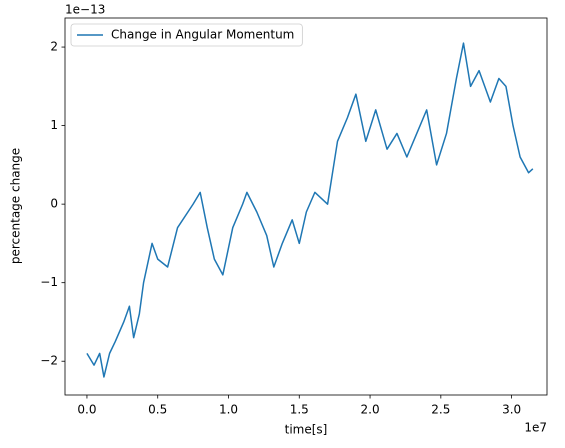  What do you see at coordinates (16, 206) in the screenshot?
I see `y-axis-label: percentage change` at bounding box center [16, 206].